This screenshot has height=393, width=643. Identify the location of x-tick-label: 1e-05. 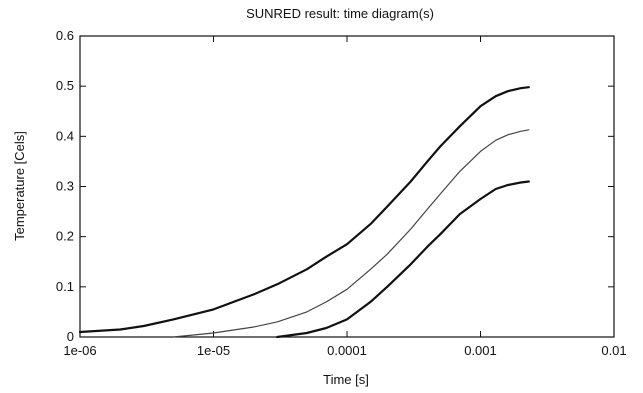
(213, 350).